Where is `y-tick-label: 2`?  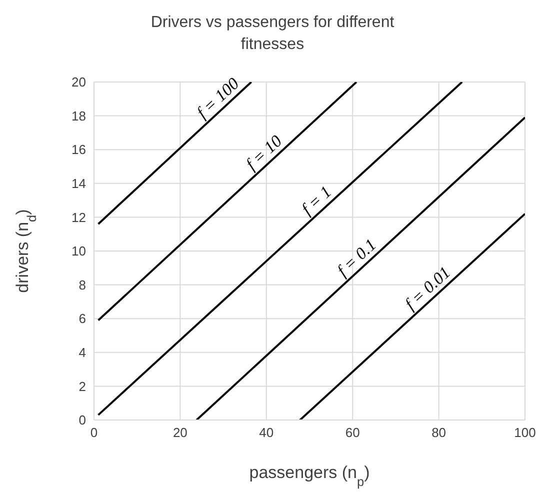 y-tick-label: 2 is located at coordinates (82, 386).